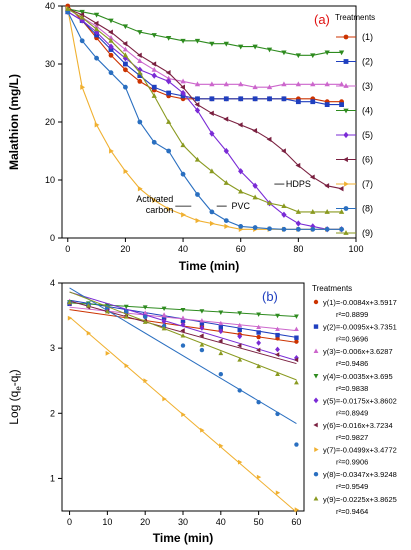 The width and height of the screenshot is (411, 550). What do you see at coordinates (67, 249) in the screenshot?
I see `panel-a-x-tick-label: 0` at bounding box center [67, 249].